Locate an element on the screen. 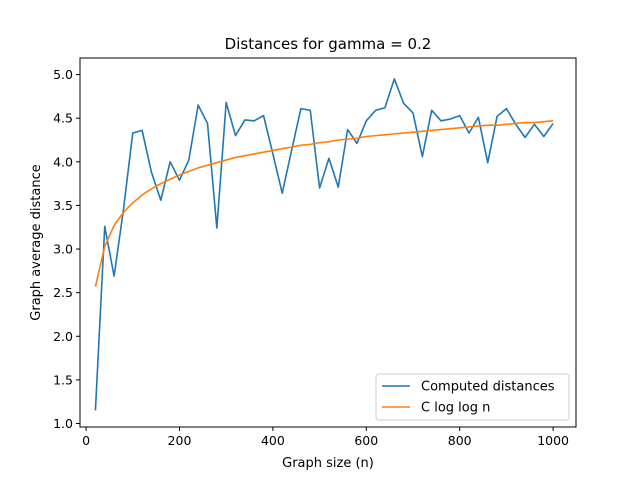 The height and width of the screenshot is (480, 640). y-tick-label: 5.0 is located at coordinates (63, 74).